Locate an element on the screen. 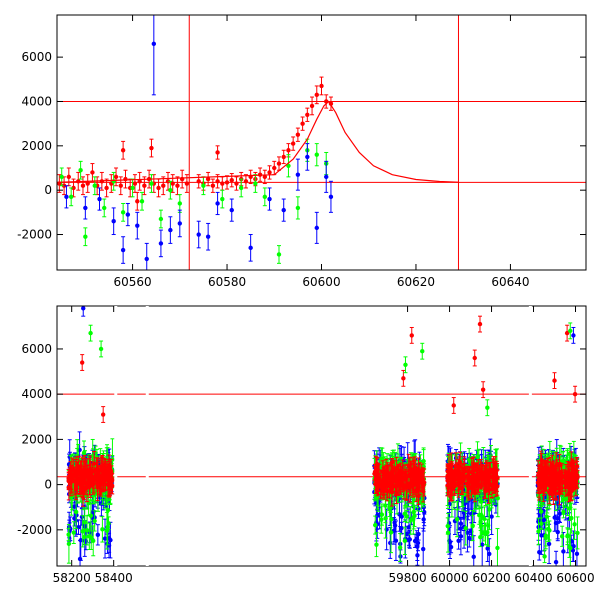 Image resolution: width=600 pixels, height=600 pixels. x-tick-label: 58200 is located at coordinates (72, 578).